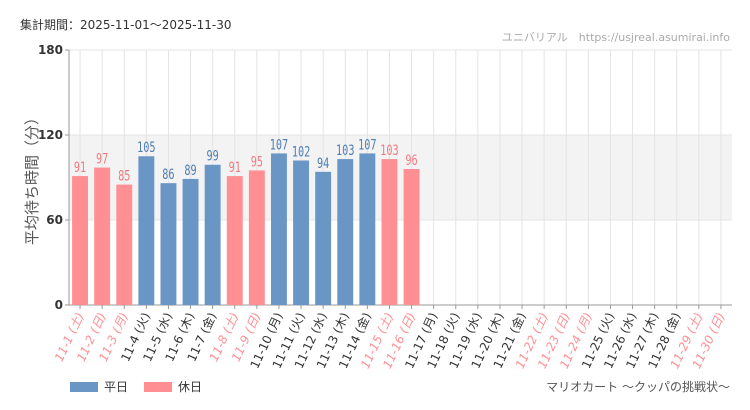 The height and width of the screenshot is (410, 750). What do you see at coordinates (168, 175) in the screenshot?
I see `bar-value-label: 86` at bounding box center [168, 175].